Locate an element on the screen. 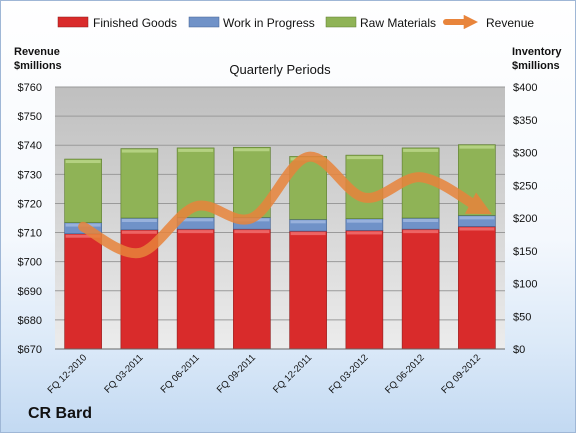 This screenshot has width=576, height=433. right-axis-ticks: $0 $50 $100 $150 $200 $250 $300 $350 $400 is located at coordinates (525, 219).